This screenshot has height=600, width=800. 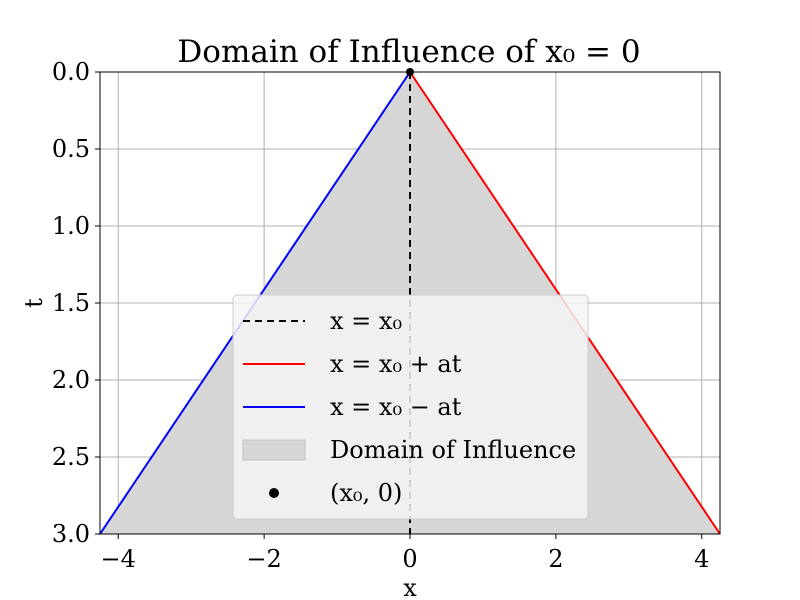 What do you see at coordinates (410, 587) in the screenshot?
I see `x-axis-label: x` at bounding box center [410, 587].